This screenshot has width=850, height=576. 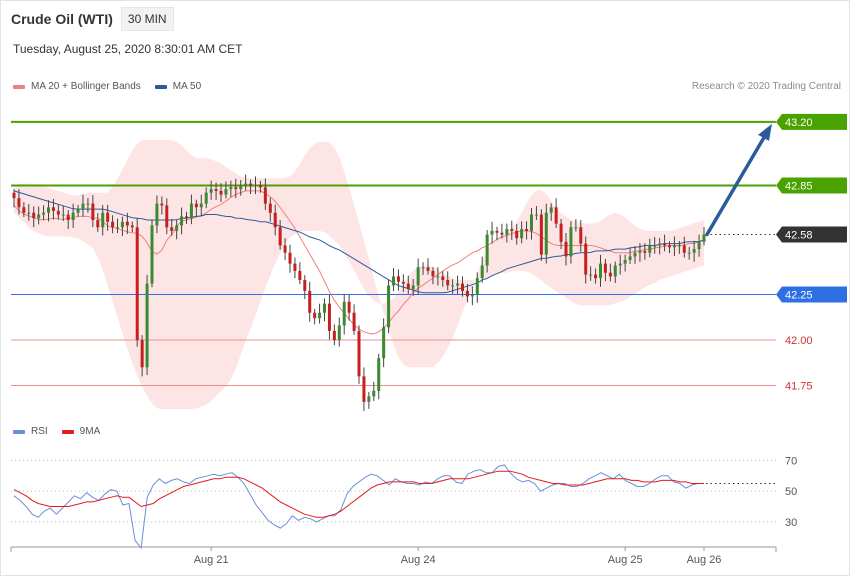 What do you see at coordinates (625, 560) in the screenshot?
I see `time-tick-label: Aug 25` at bounding box center [625, 560].